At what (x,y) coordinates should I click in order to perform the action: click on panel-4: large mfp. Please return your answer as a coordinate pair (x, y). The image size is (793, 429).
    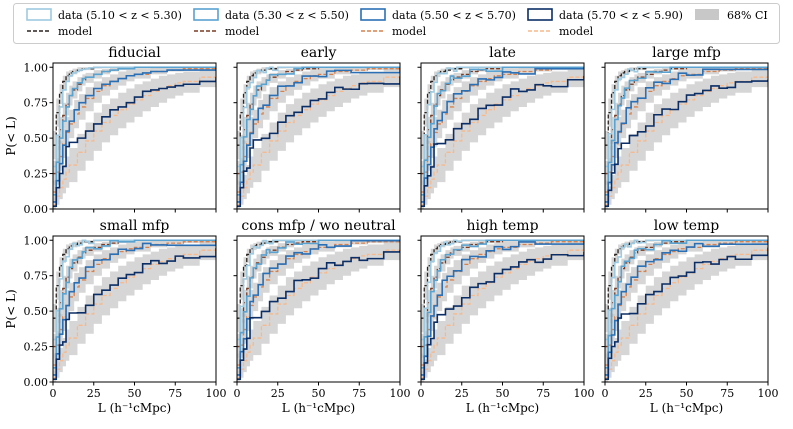
    Looking at the image, I should click on (685, 129).